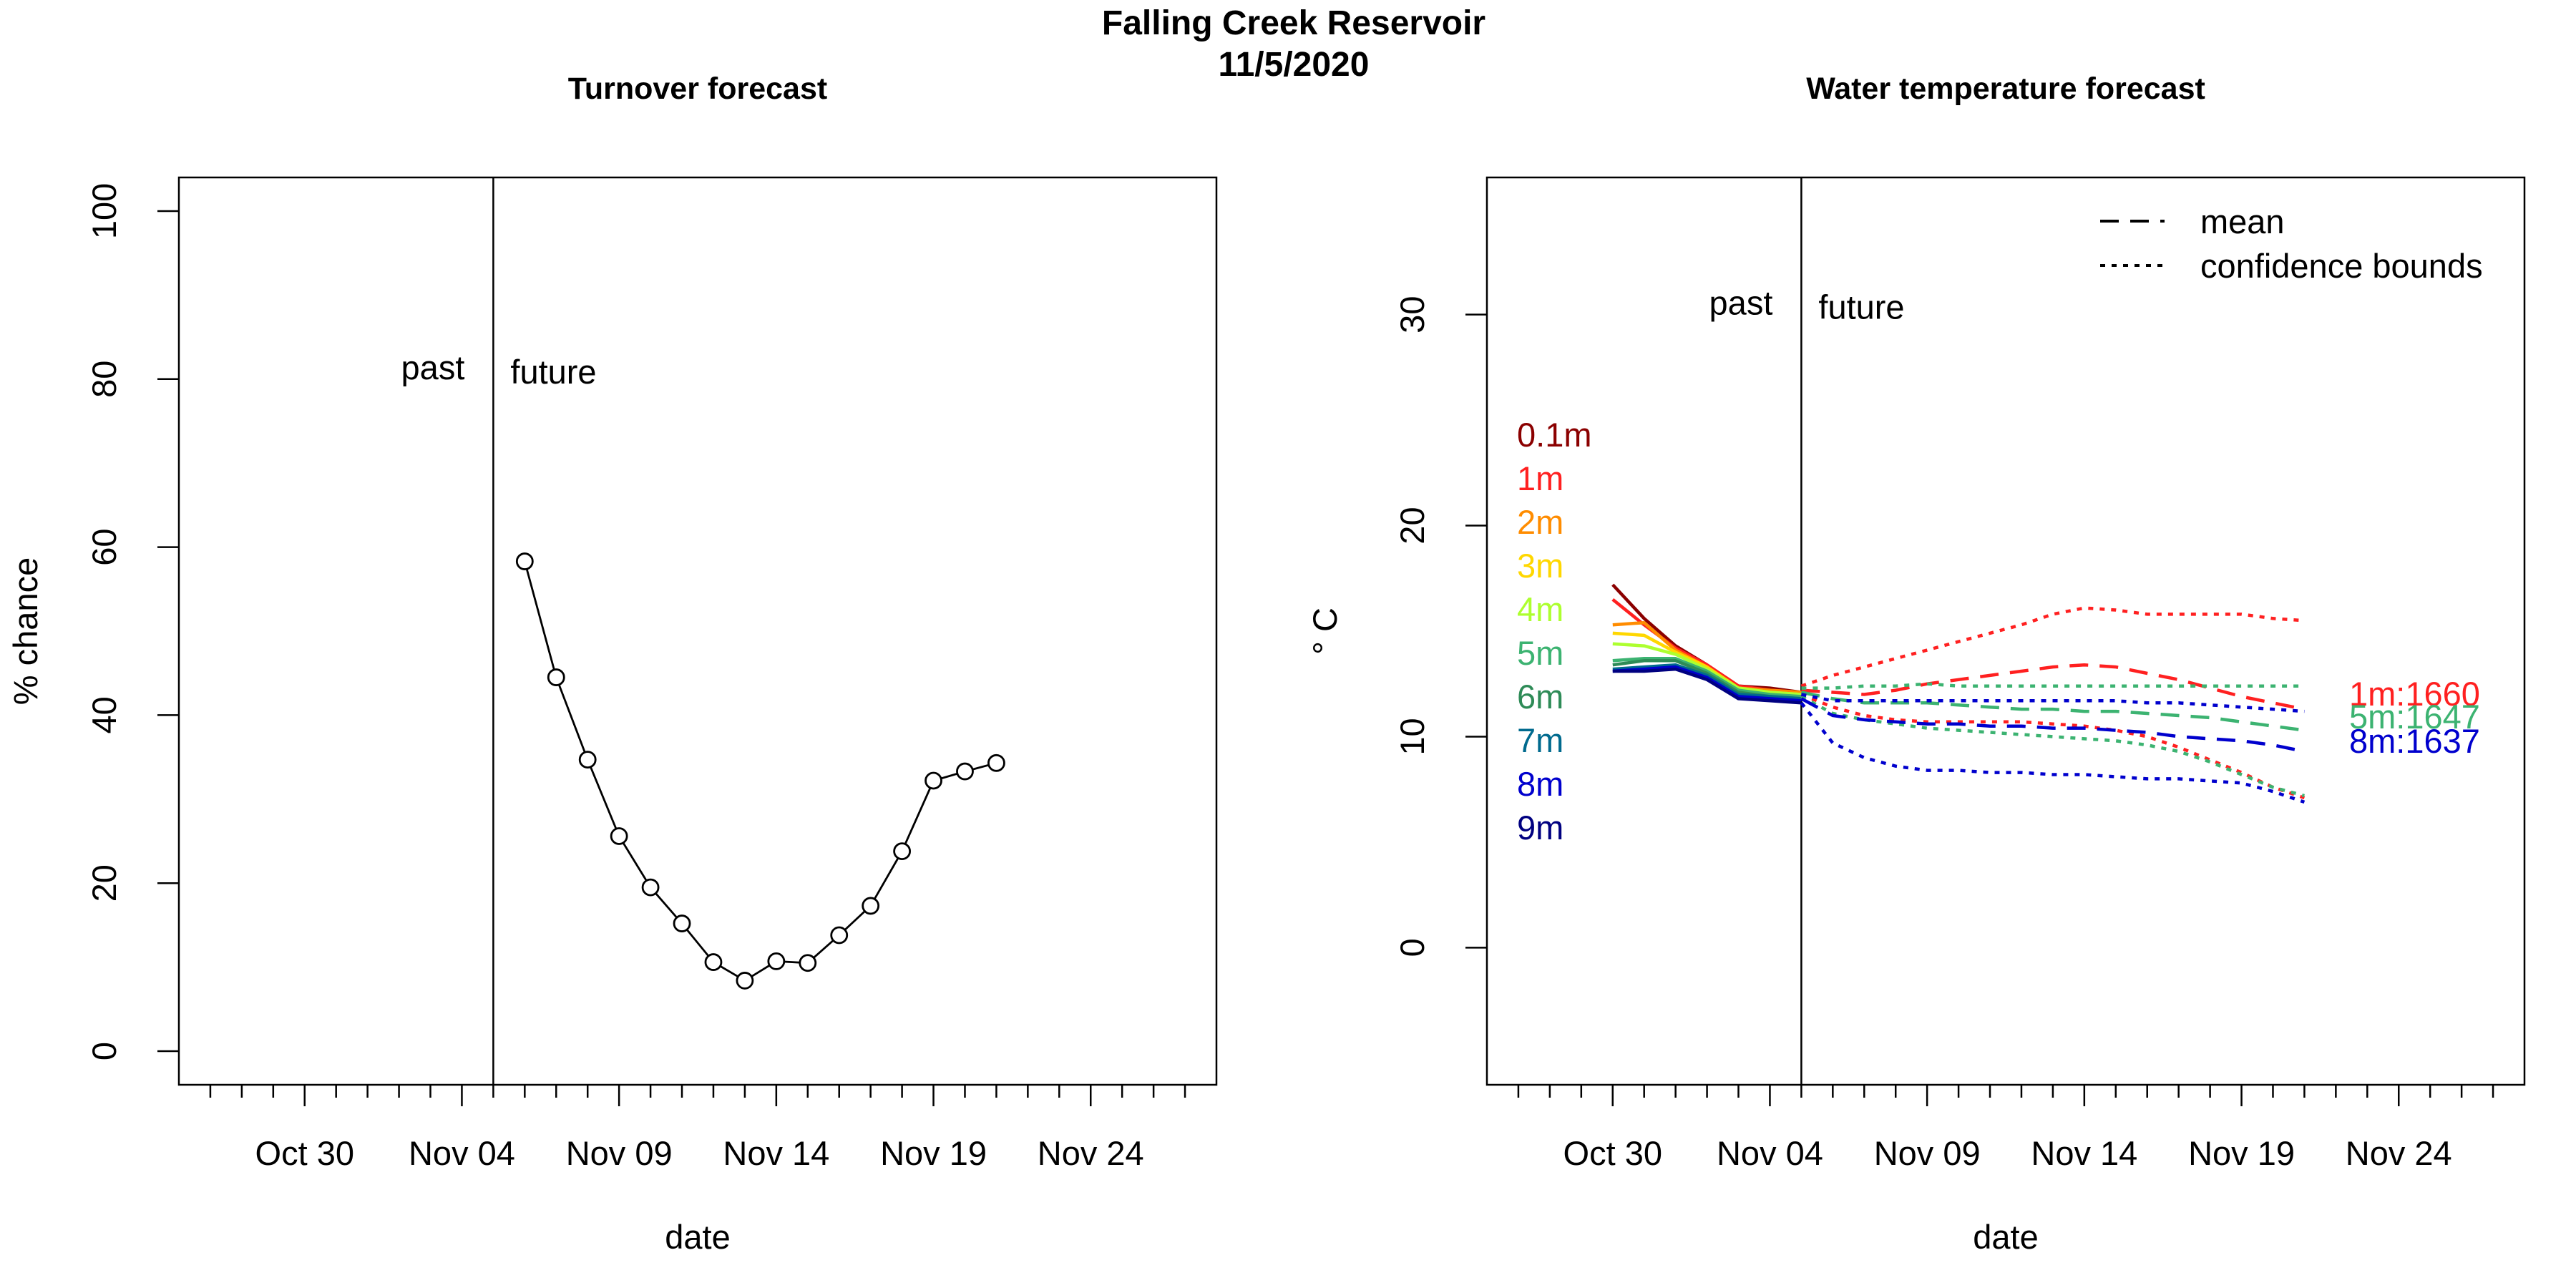  I want to click on y-tick-label: 60, so click(104, 546).